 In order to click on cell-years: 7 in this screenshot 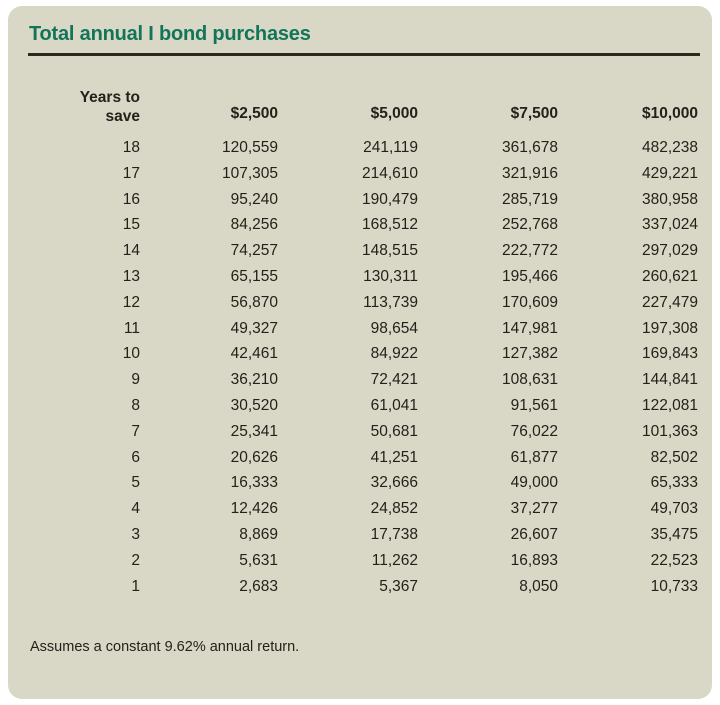, I will do `click(135, 431)`.